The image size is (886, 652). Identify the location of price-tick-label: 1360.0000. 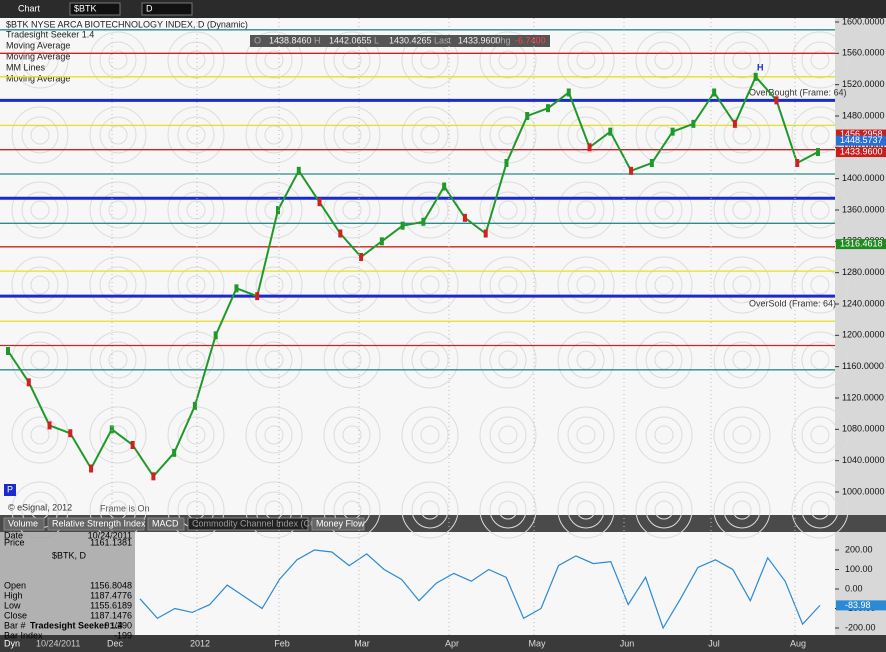
(863, 209).